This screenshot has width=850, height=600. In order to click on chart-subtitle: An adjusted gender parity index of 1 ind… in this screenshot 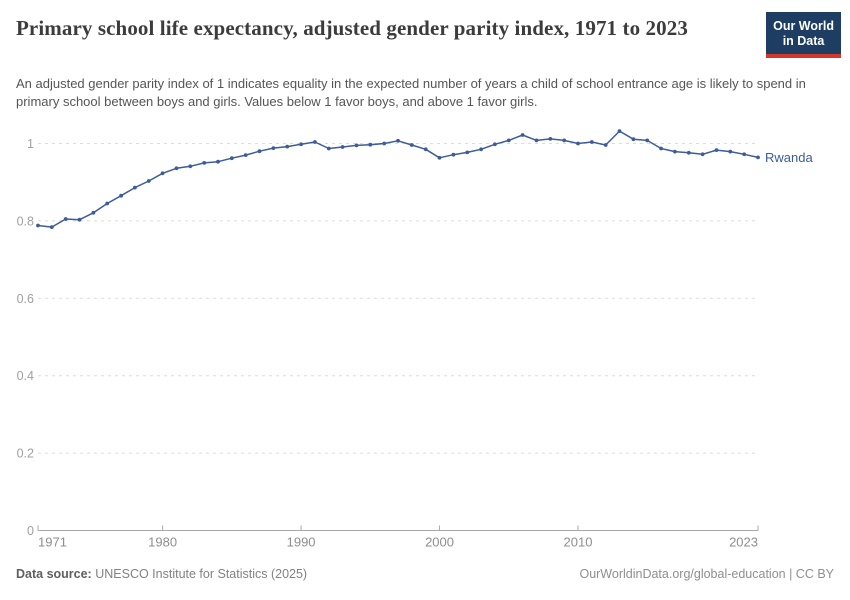, I will do `click(411, 93)`.